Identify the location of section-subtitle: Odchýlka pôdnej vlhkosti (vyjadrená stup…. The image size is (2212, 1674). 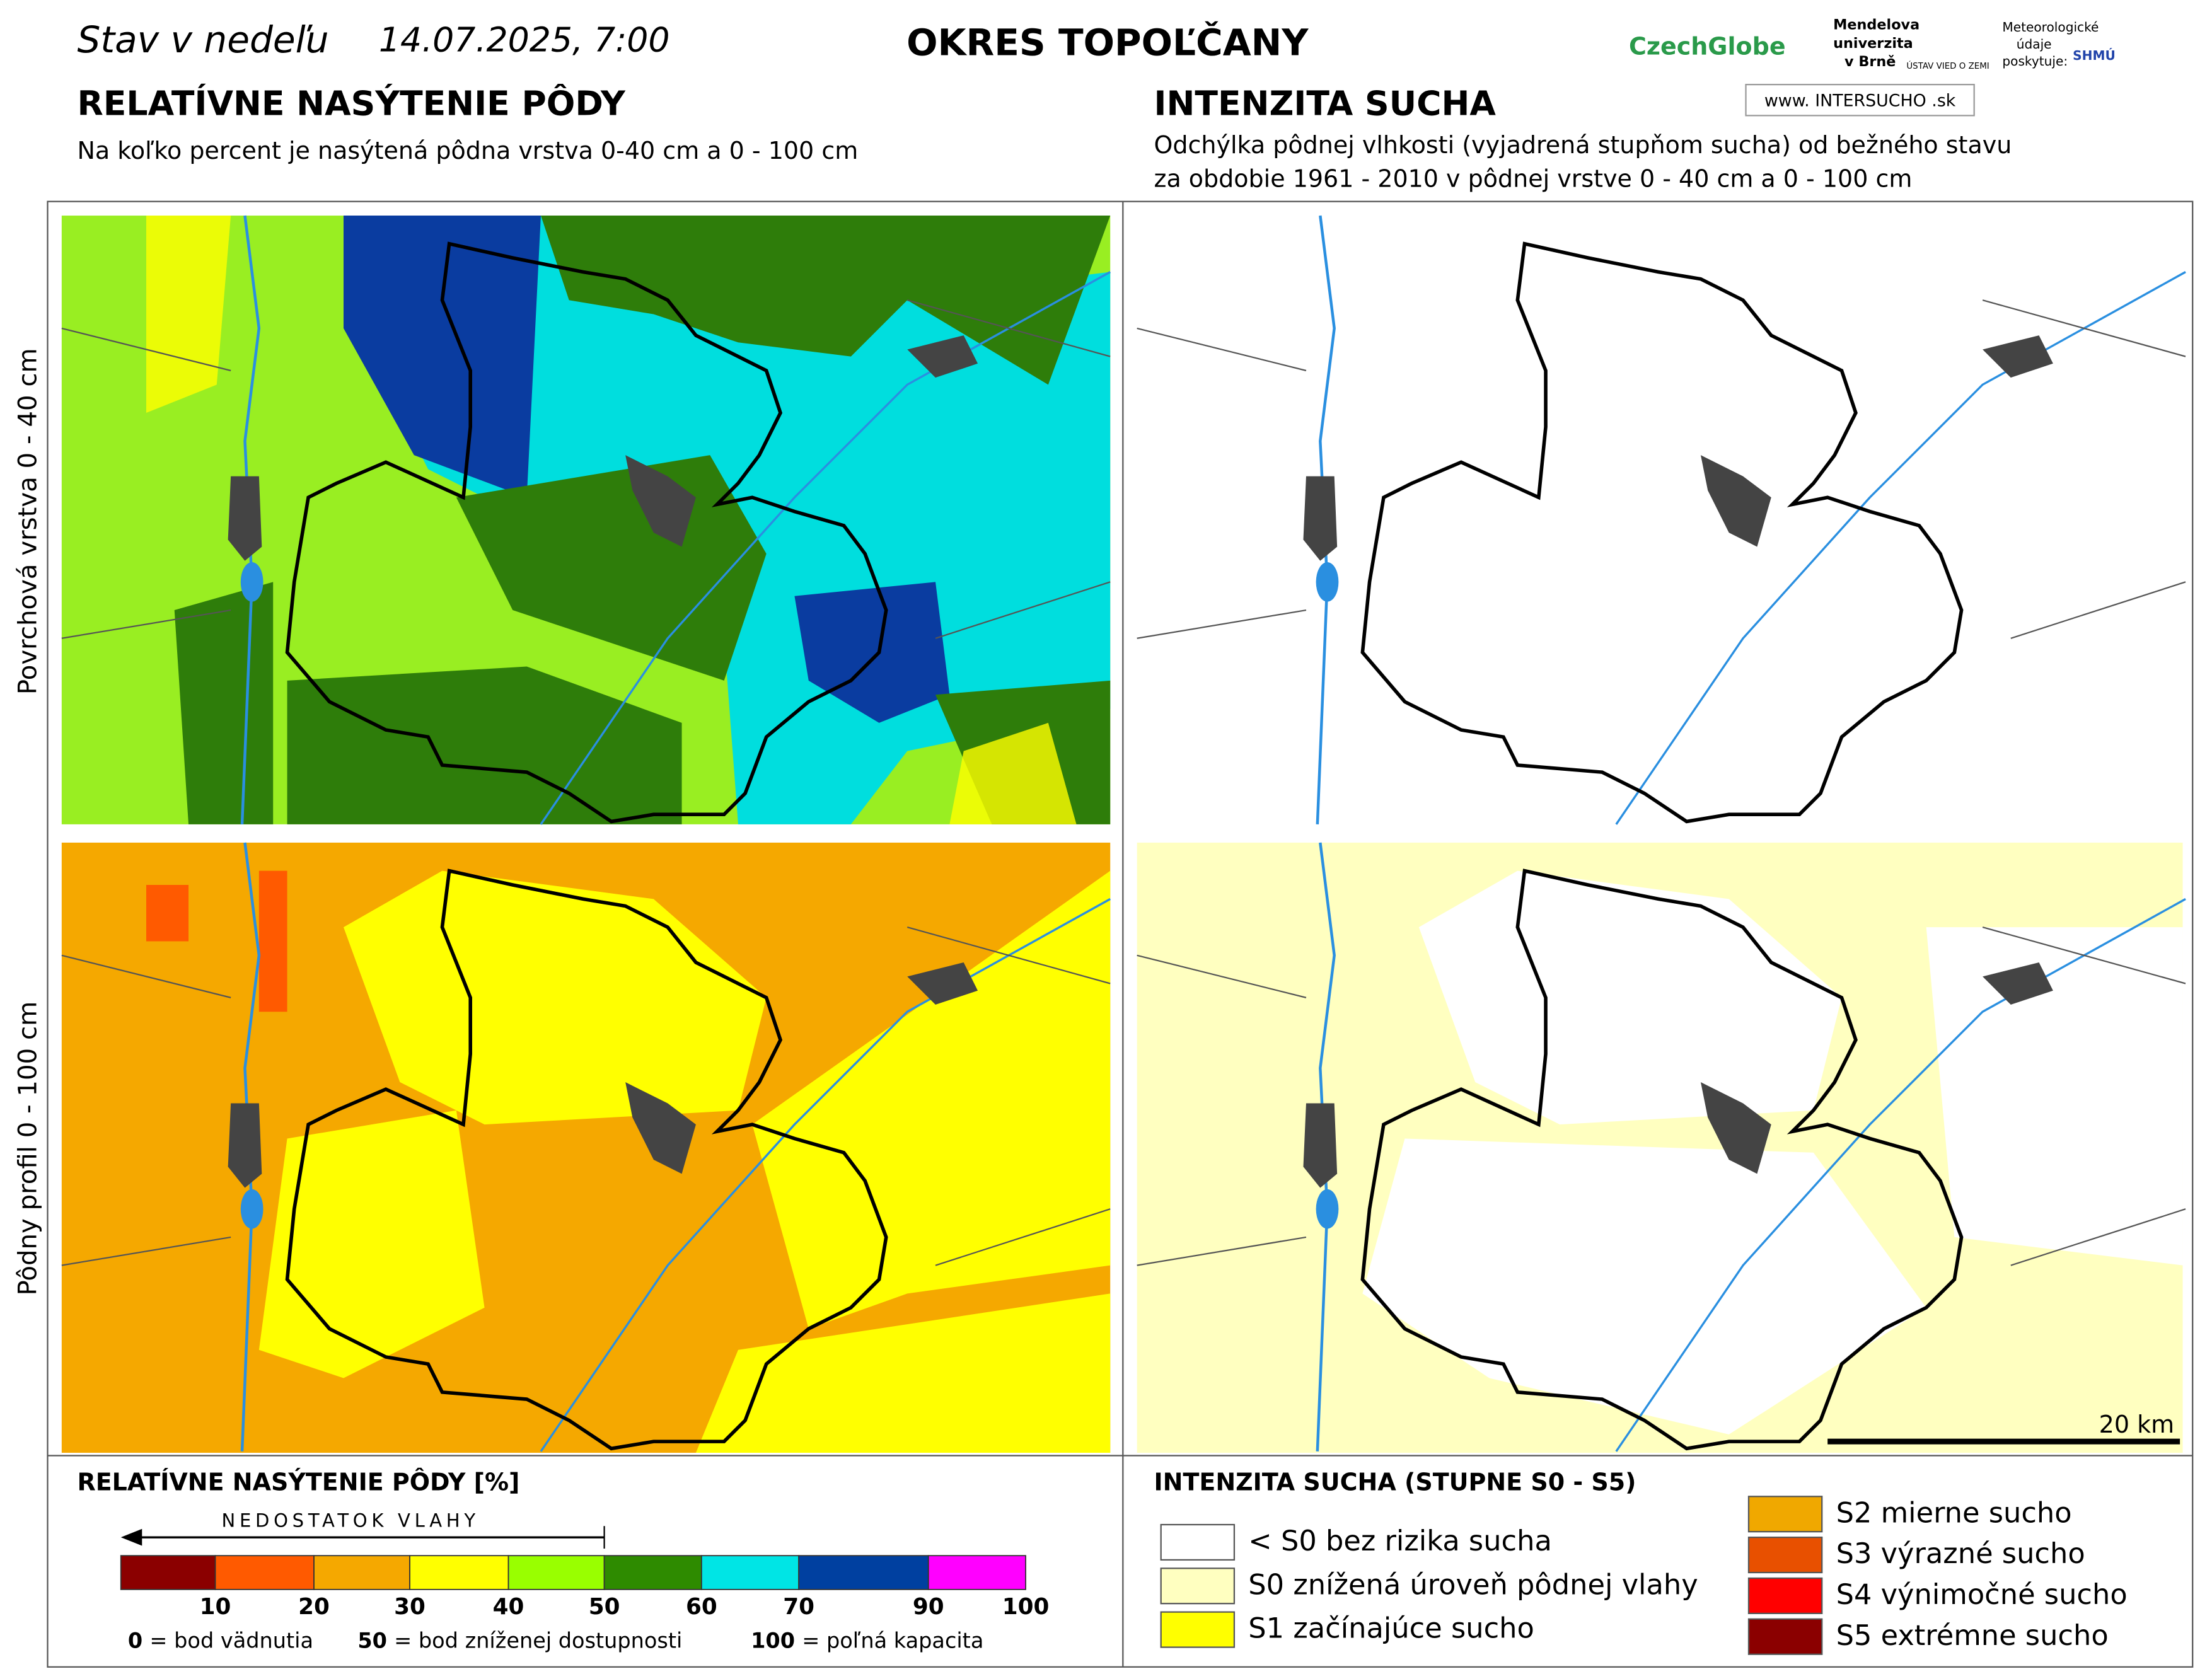
(1583, 145).